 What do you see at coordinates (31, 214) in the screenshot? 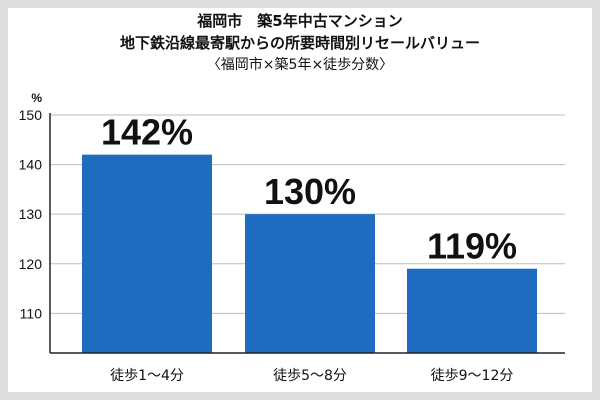
I see `y-tick-label: 130` at bounding box center [31, 214].